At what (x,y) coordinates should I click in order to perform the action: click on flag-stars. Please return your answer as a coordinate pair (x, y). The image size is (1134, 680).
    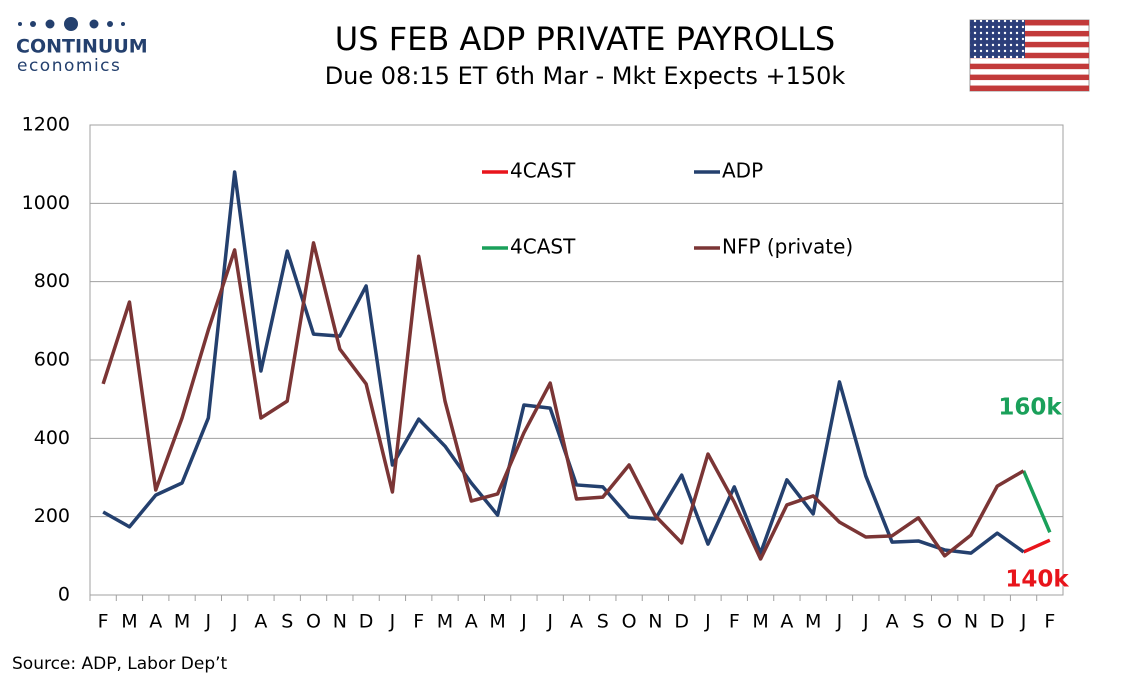
    Looking at the image, I should click on (997, 39).